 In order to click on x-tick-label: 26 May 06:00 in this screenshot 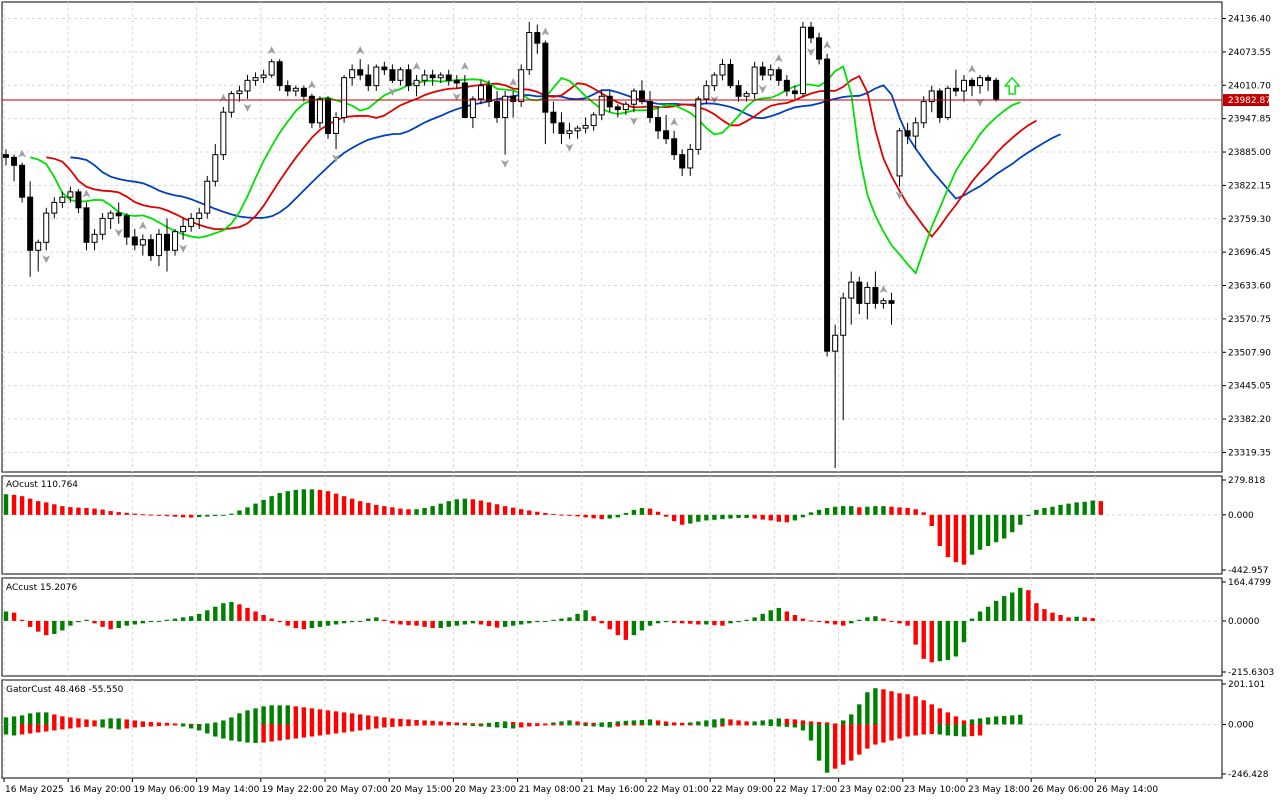, I will do `click(1063, 790)`.